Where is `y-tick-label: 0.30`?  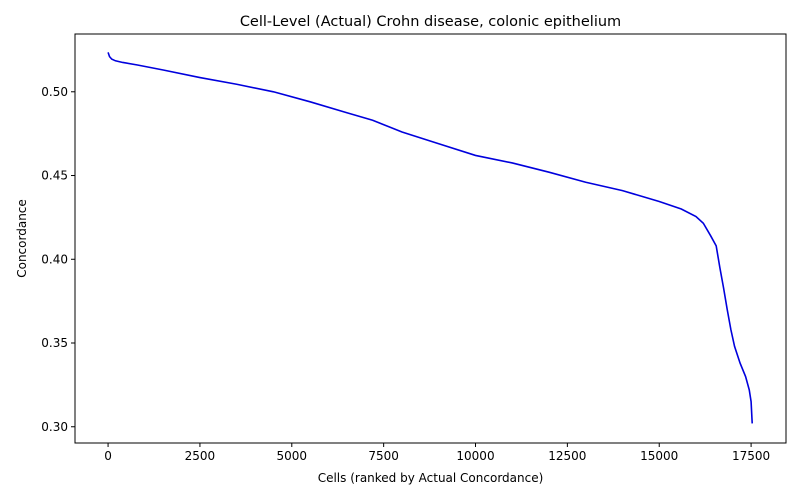
y-tick-label: 0.30 is located at coordinates (54, 427).